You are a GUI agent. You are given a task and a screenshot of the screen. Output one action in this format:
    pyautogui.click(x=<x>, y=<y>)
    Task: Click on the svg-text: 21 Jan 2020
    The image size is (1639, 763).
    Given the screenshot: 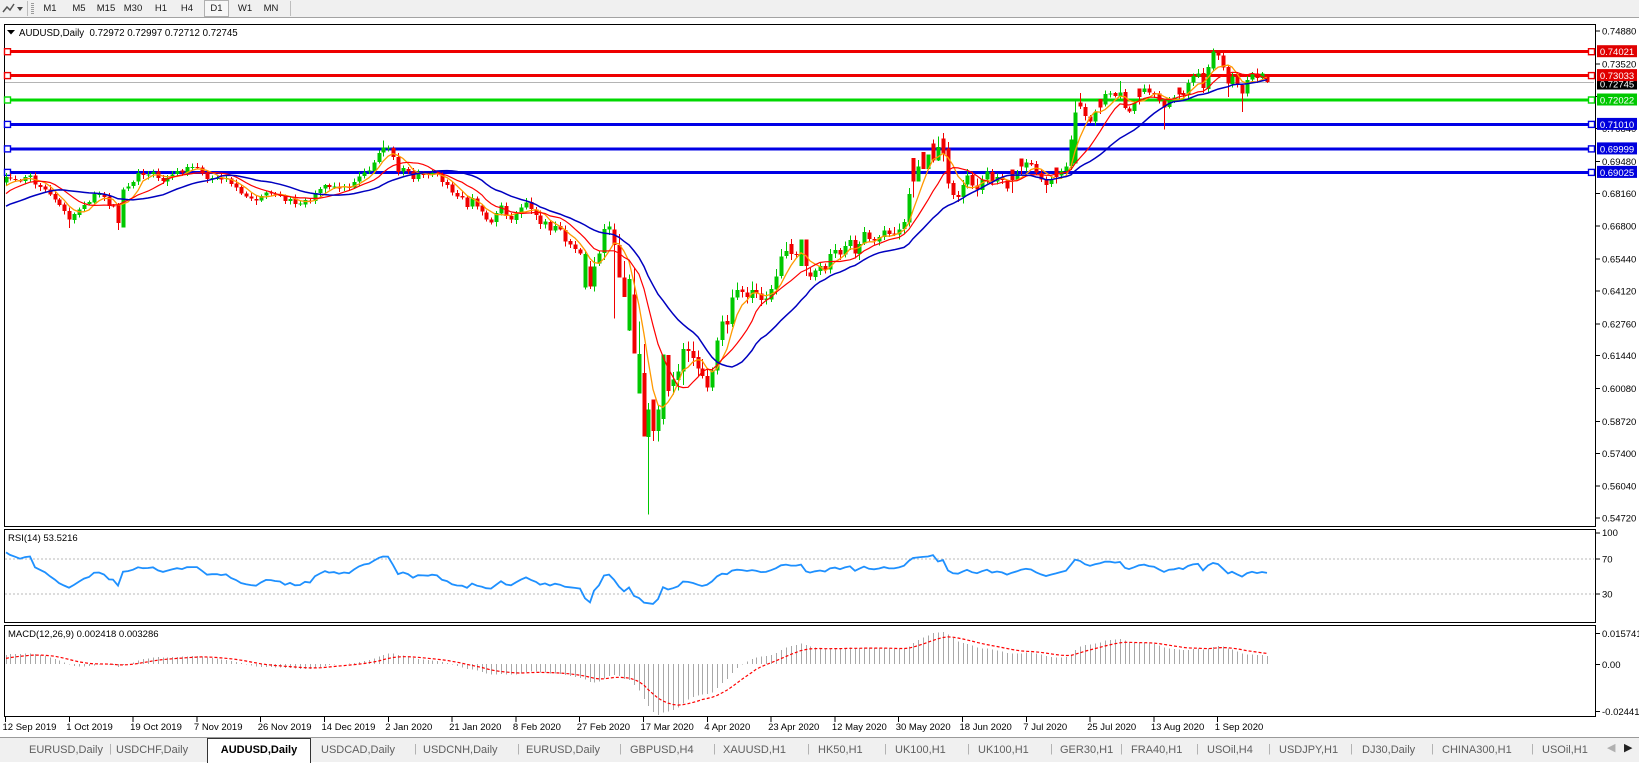 What is the action you would take?
    pyautogui.click(x=475, y=727)
    